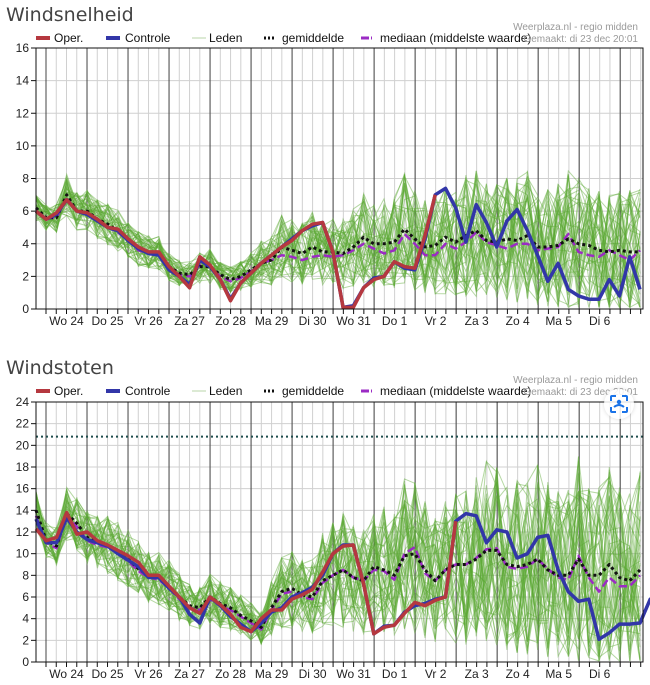 The image size is (650, 685). I want to click on x-tick-label: Za 27, so click(189, 674).